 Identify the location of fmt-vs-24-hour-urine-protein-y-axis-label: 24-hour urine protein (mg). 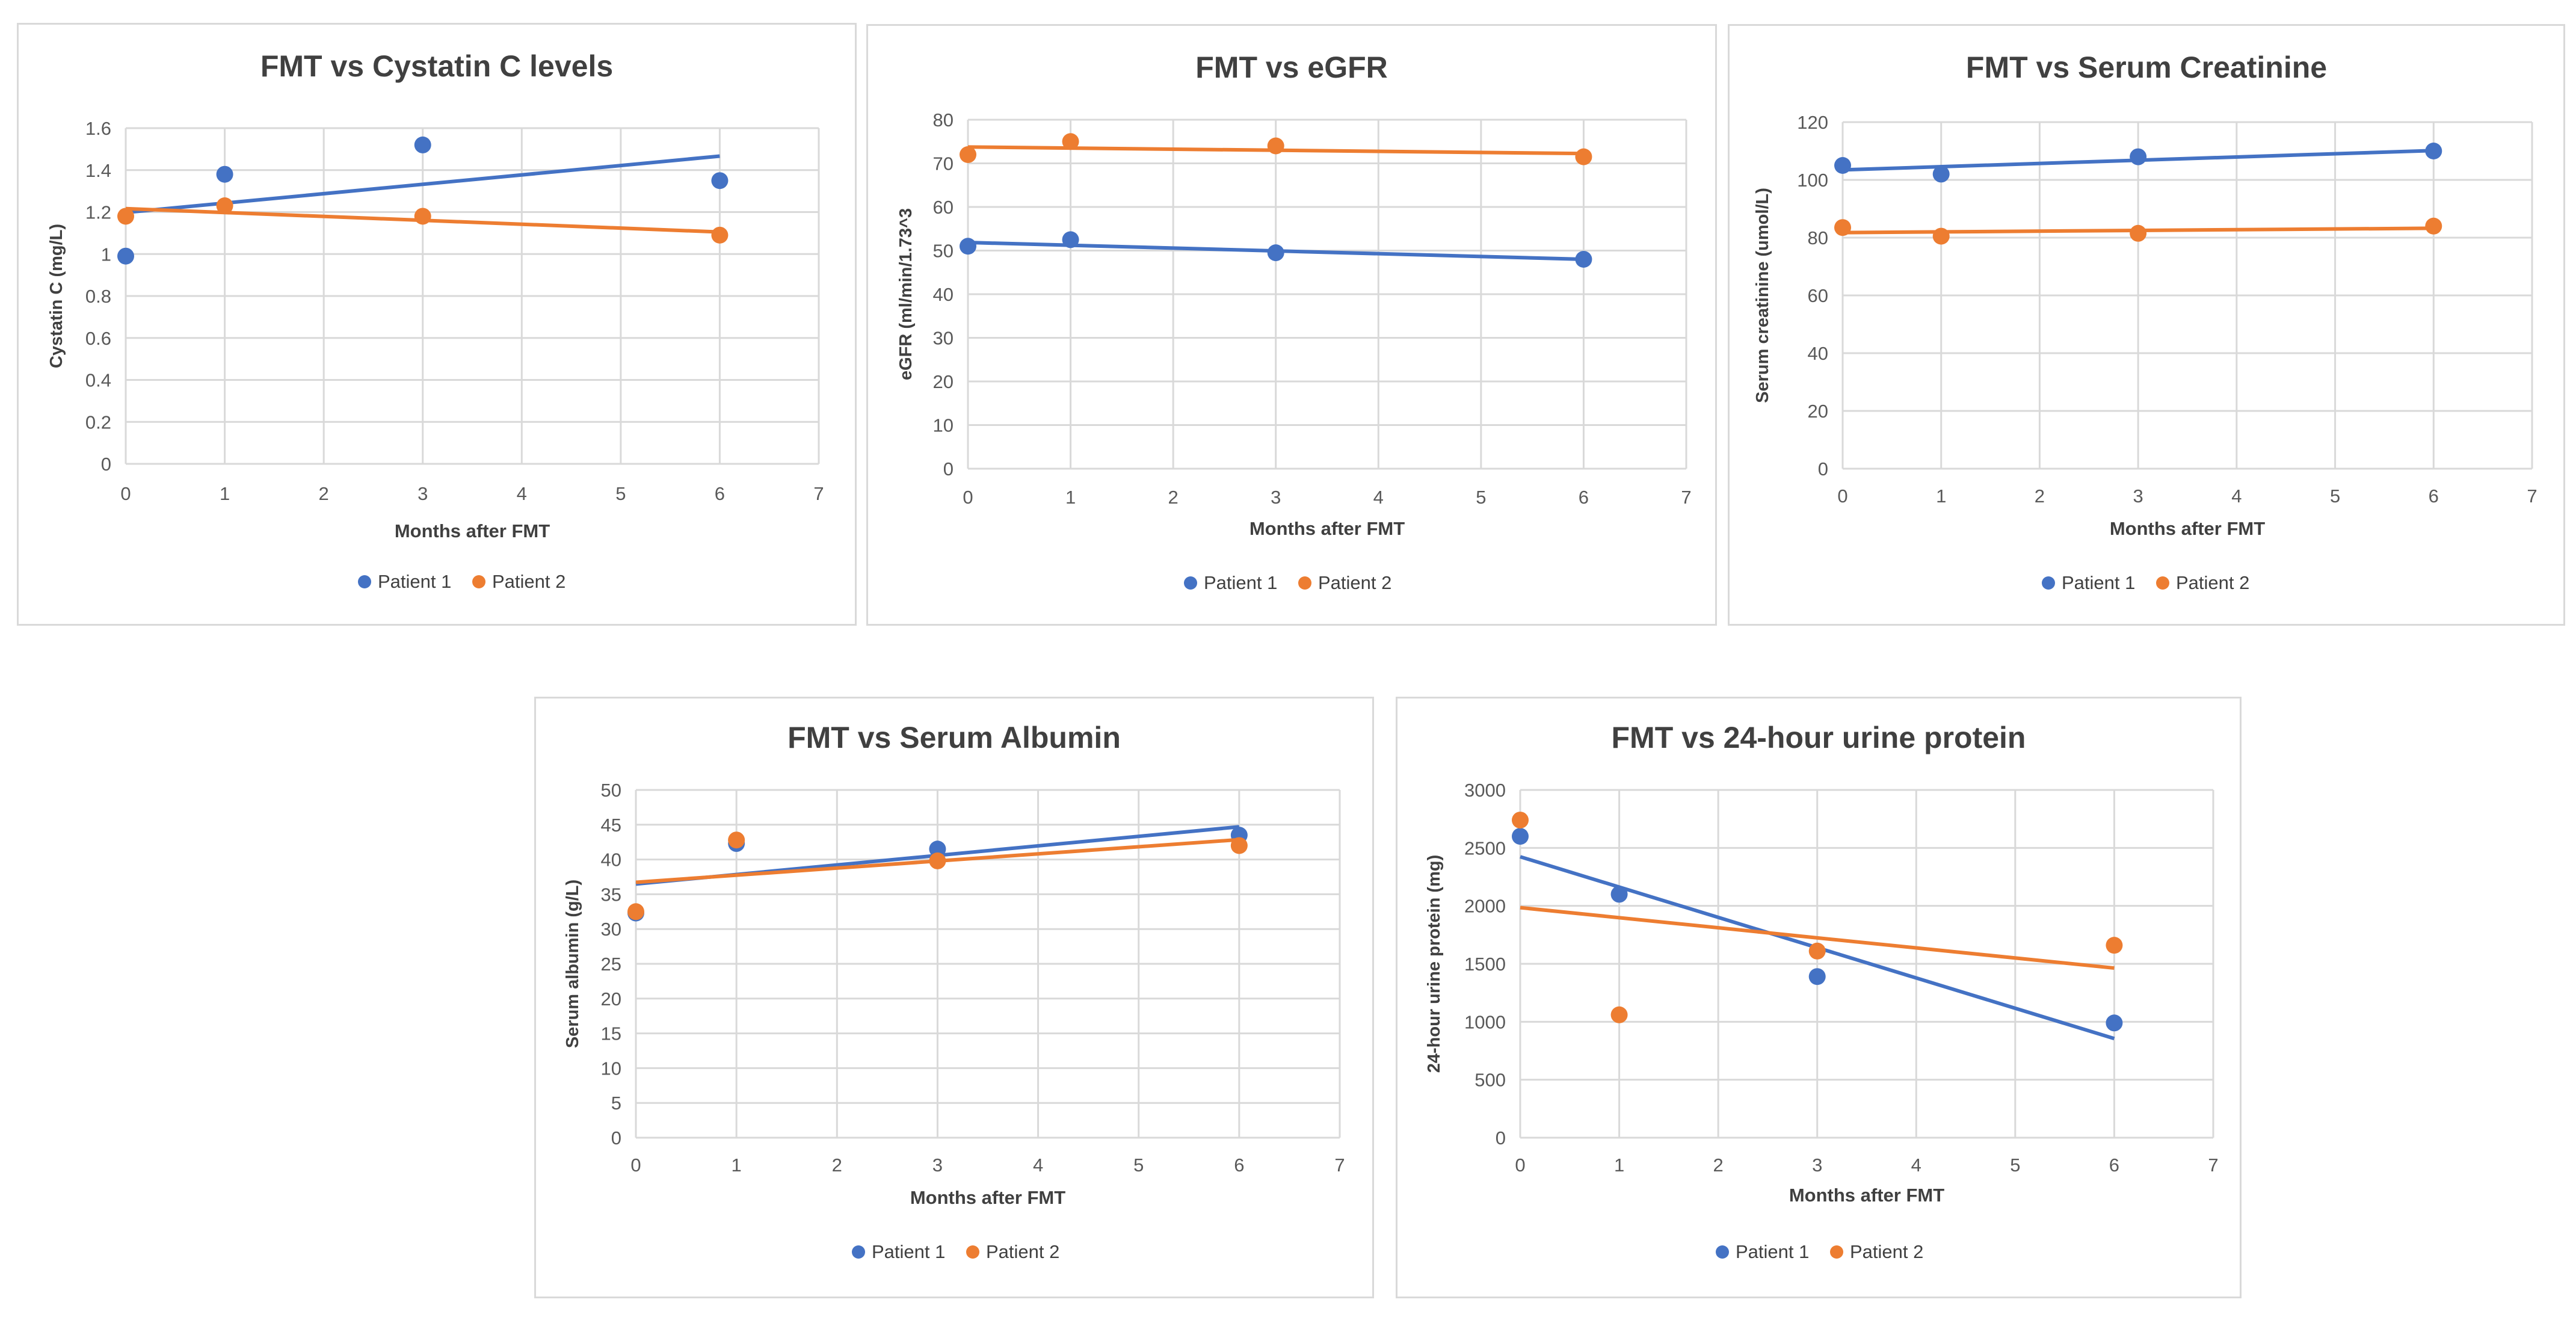
(1434, 964).